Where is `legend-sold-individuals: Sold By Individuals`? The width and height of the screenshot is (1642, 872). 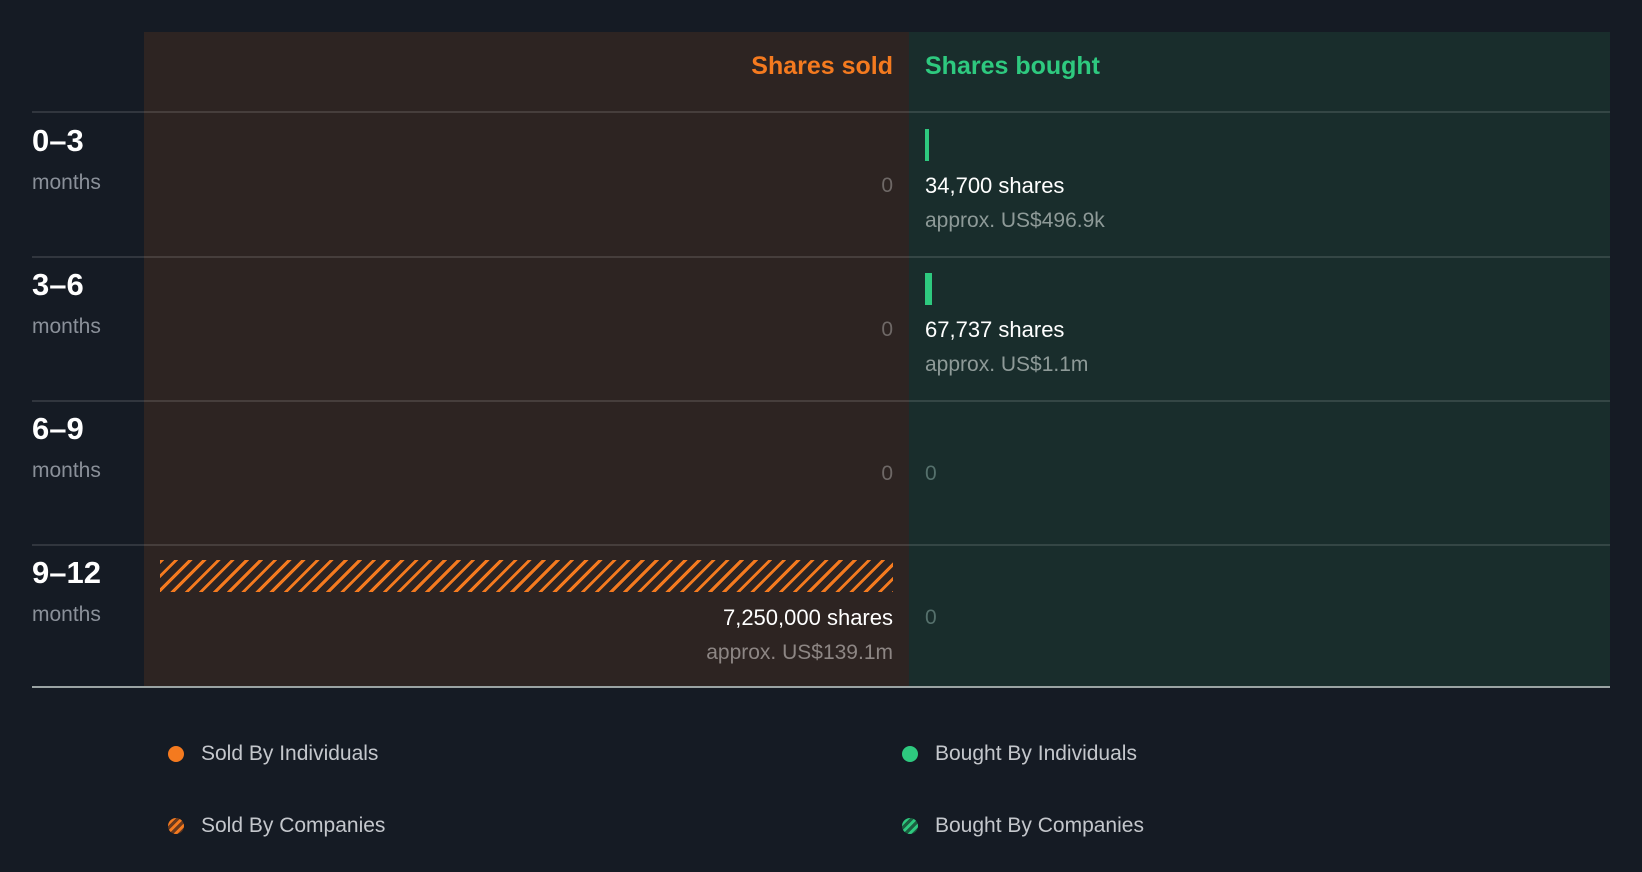 legend-sold-individuals: Sold By Individuals is located at coordinates (273, 754).